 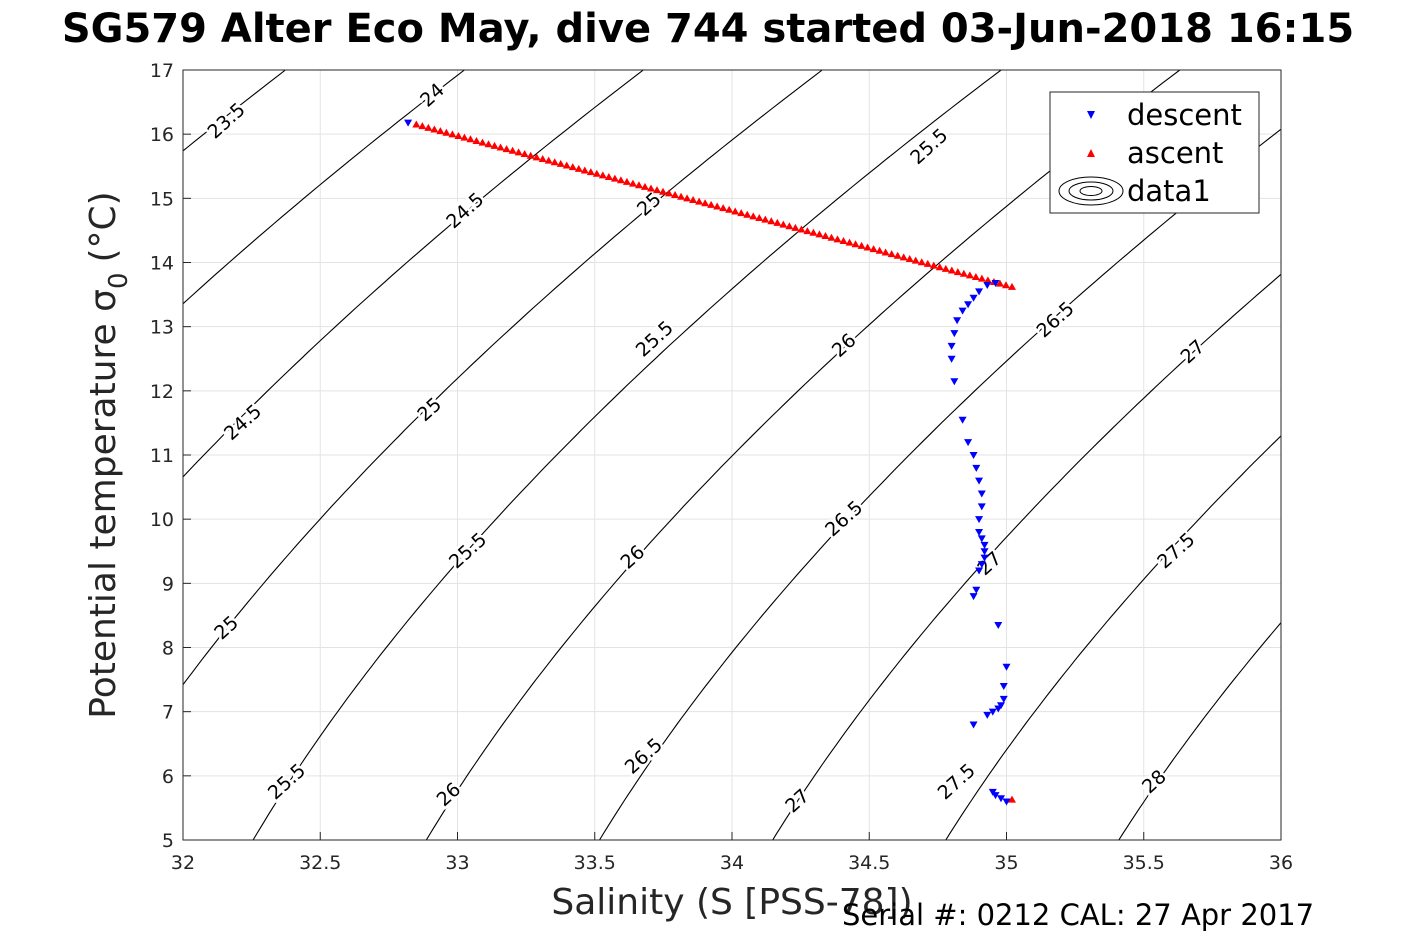 What do you see at coordinates (162, 135) in the screenshot?
I see `y-tick-label: 16` at bounding box center [162, 135].